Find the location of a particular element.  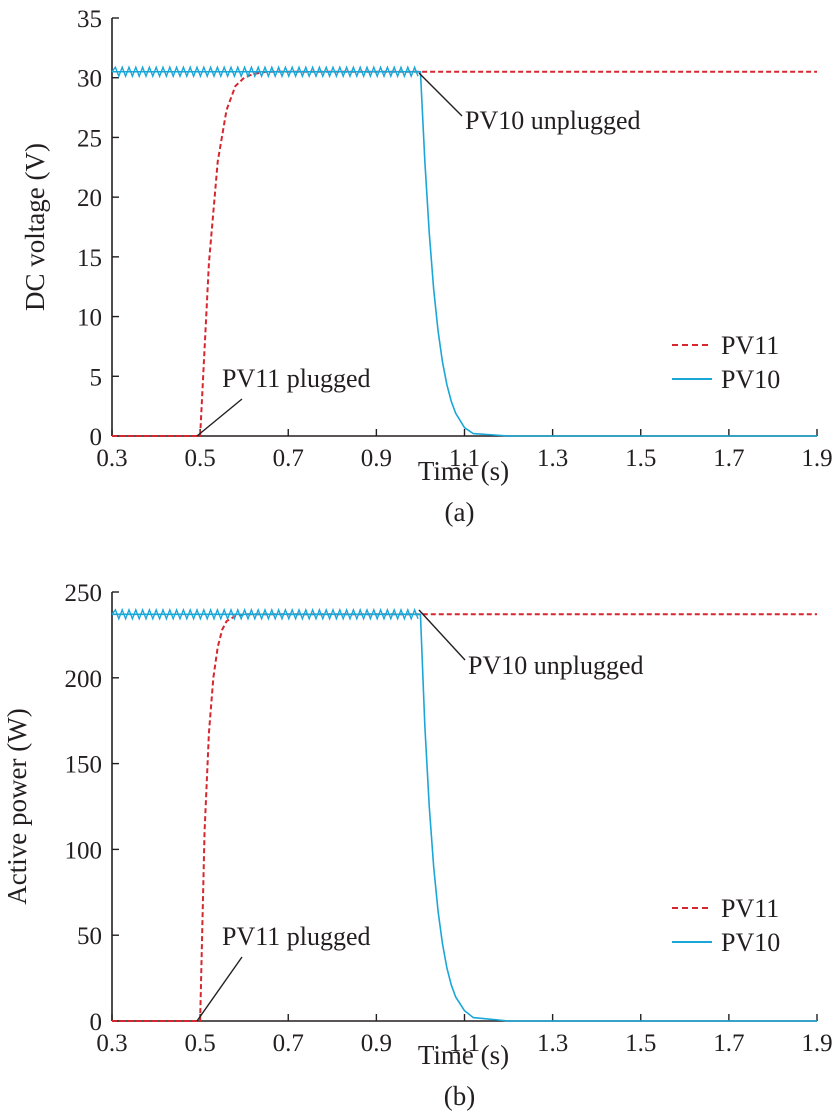

y-tick-label: 150 is located at coordinates (84, 765).